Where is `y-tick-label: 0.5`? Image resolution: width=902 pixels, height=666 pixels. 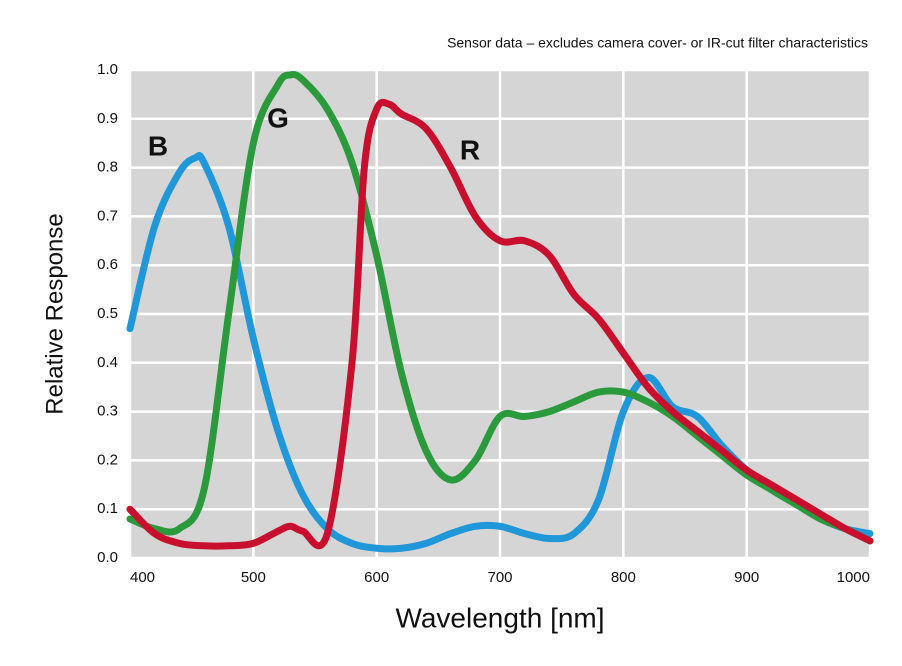 y-tick-label: 0.5 is located at coordinates (107, 313).